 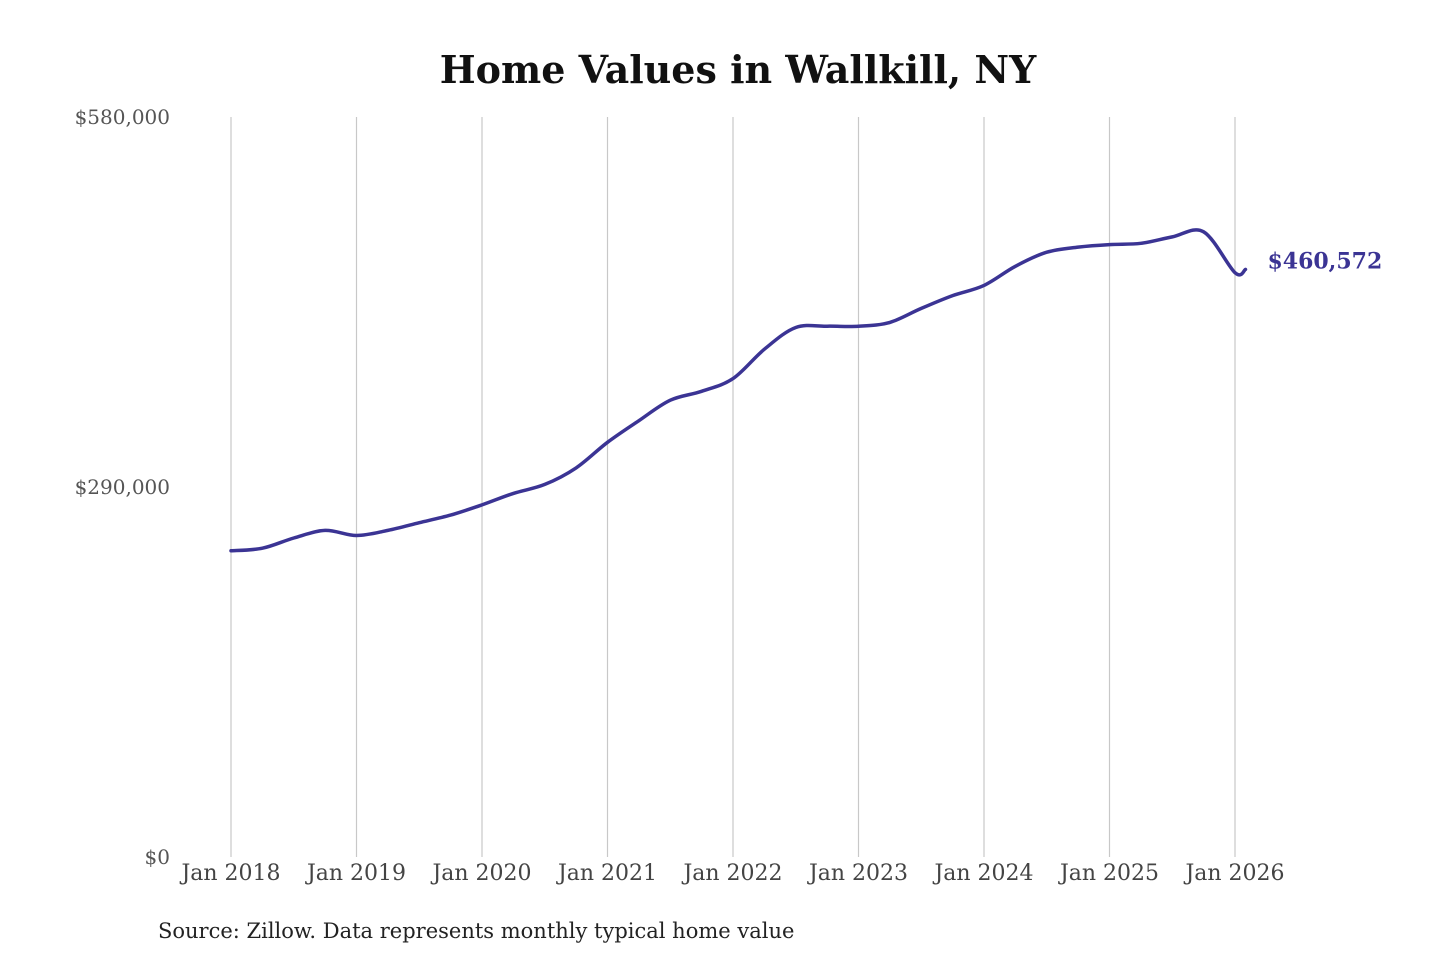 I want to click on y-tick-label-0: $0, so click(x=157, y=857).